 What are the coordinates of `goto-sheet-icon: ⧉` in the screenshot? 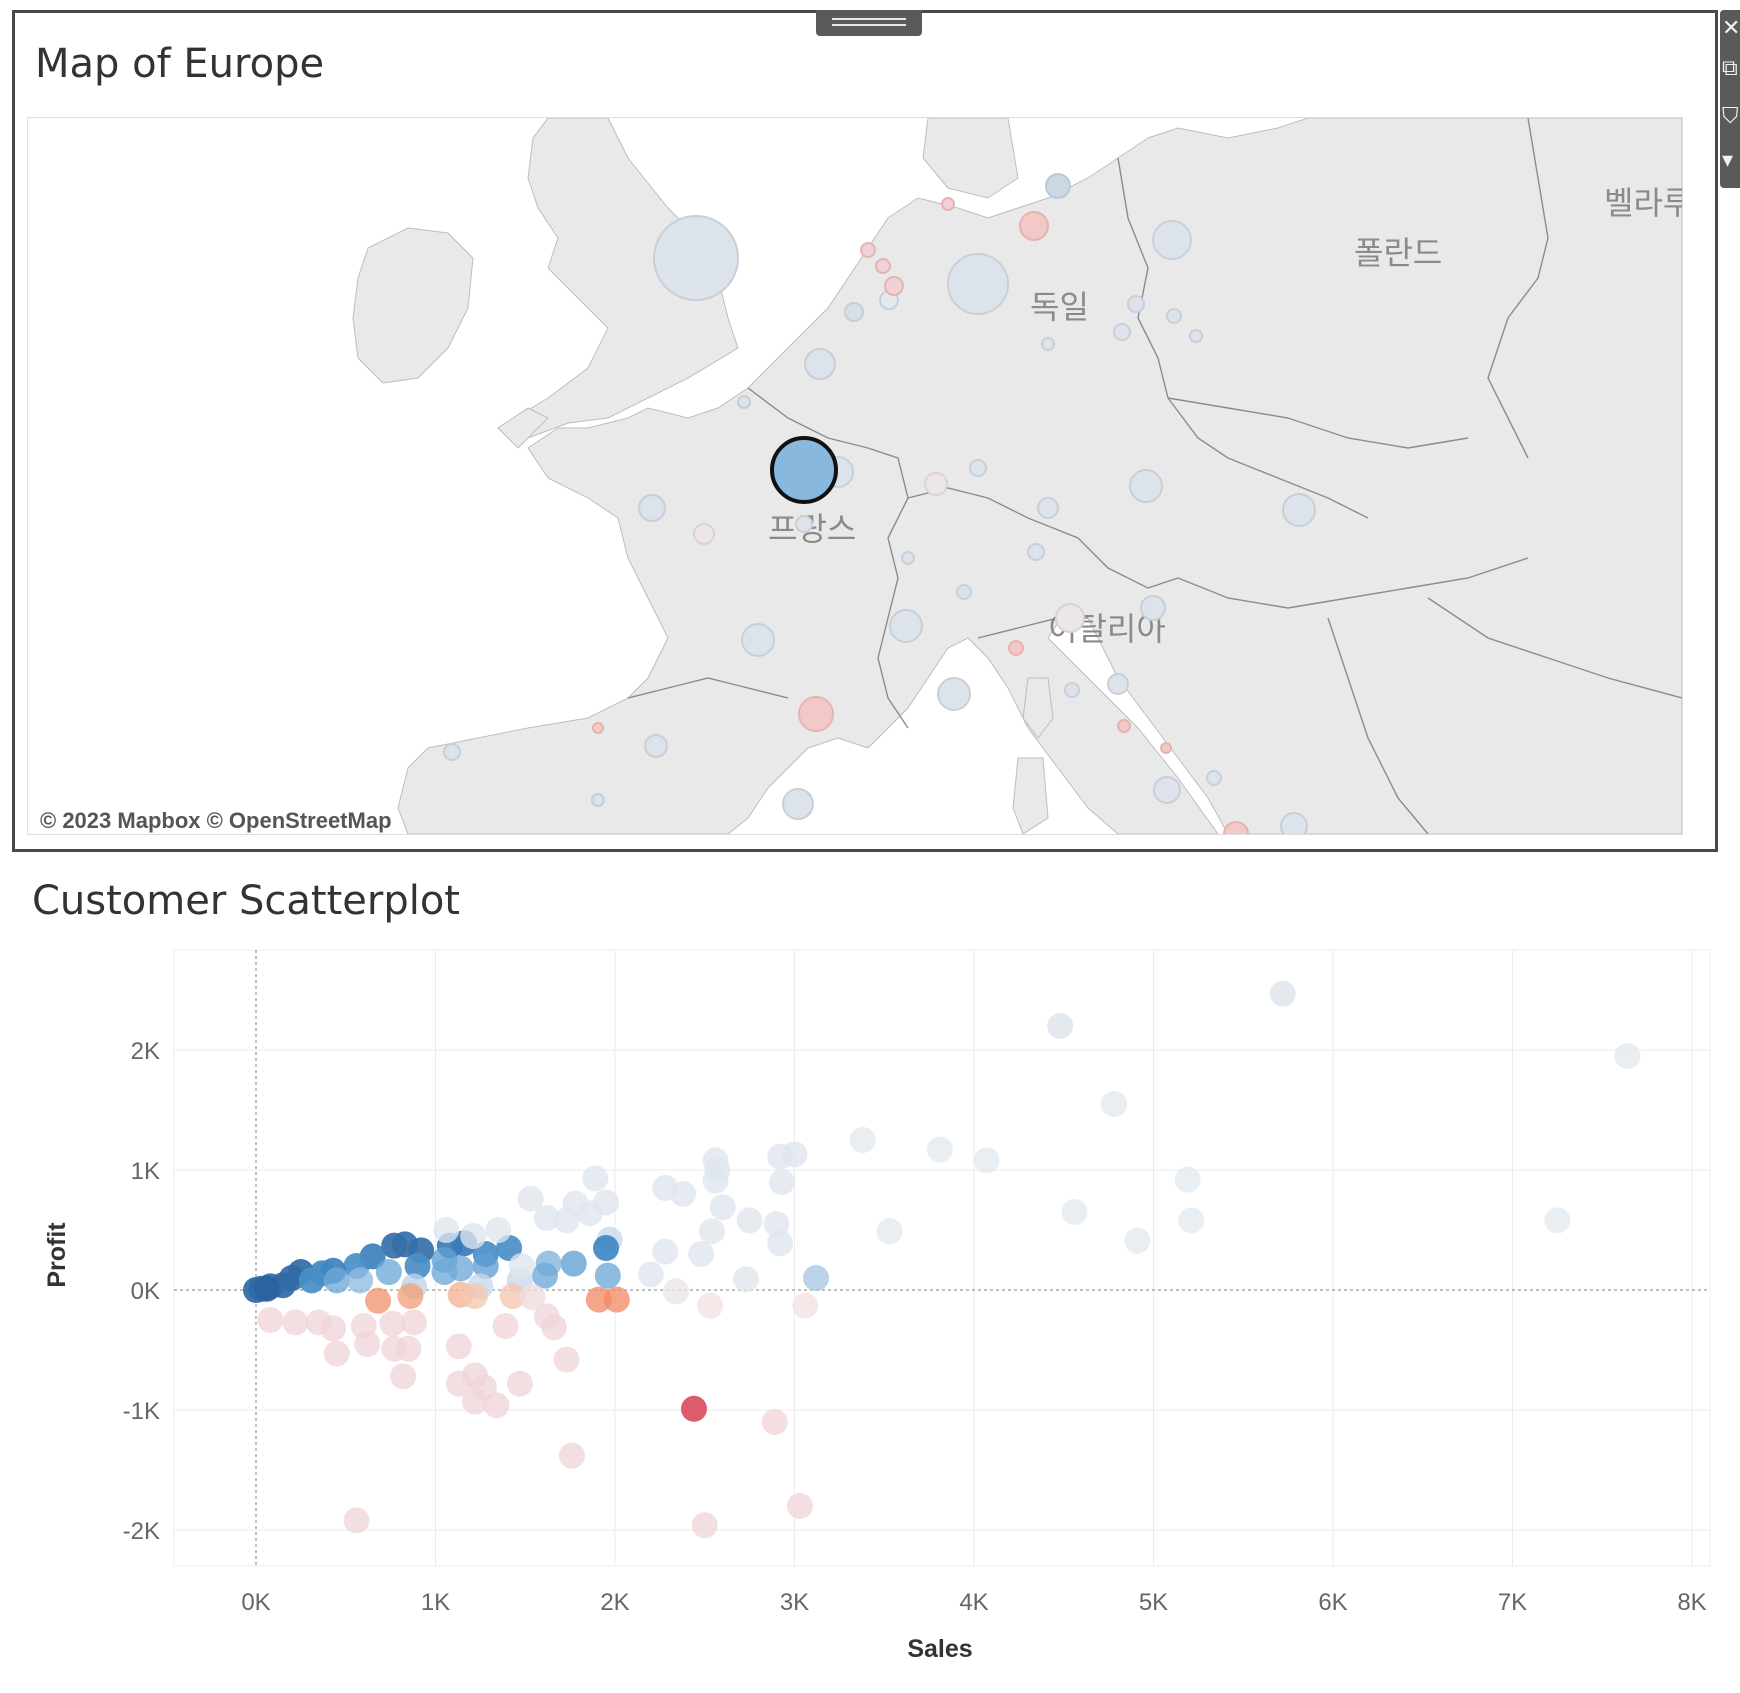 It's located at (1730, 68).